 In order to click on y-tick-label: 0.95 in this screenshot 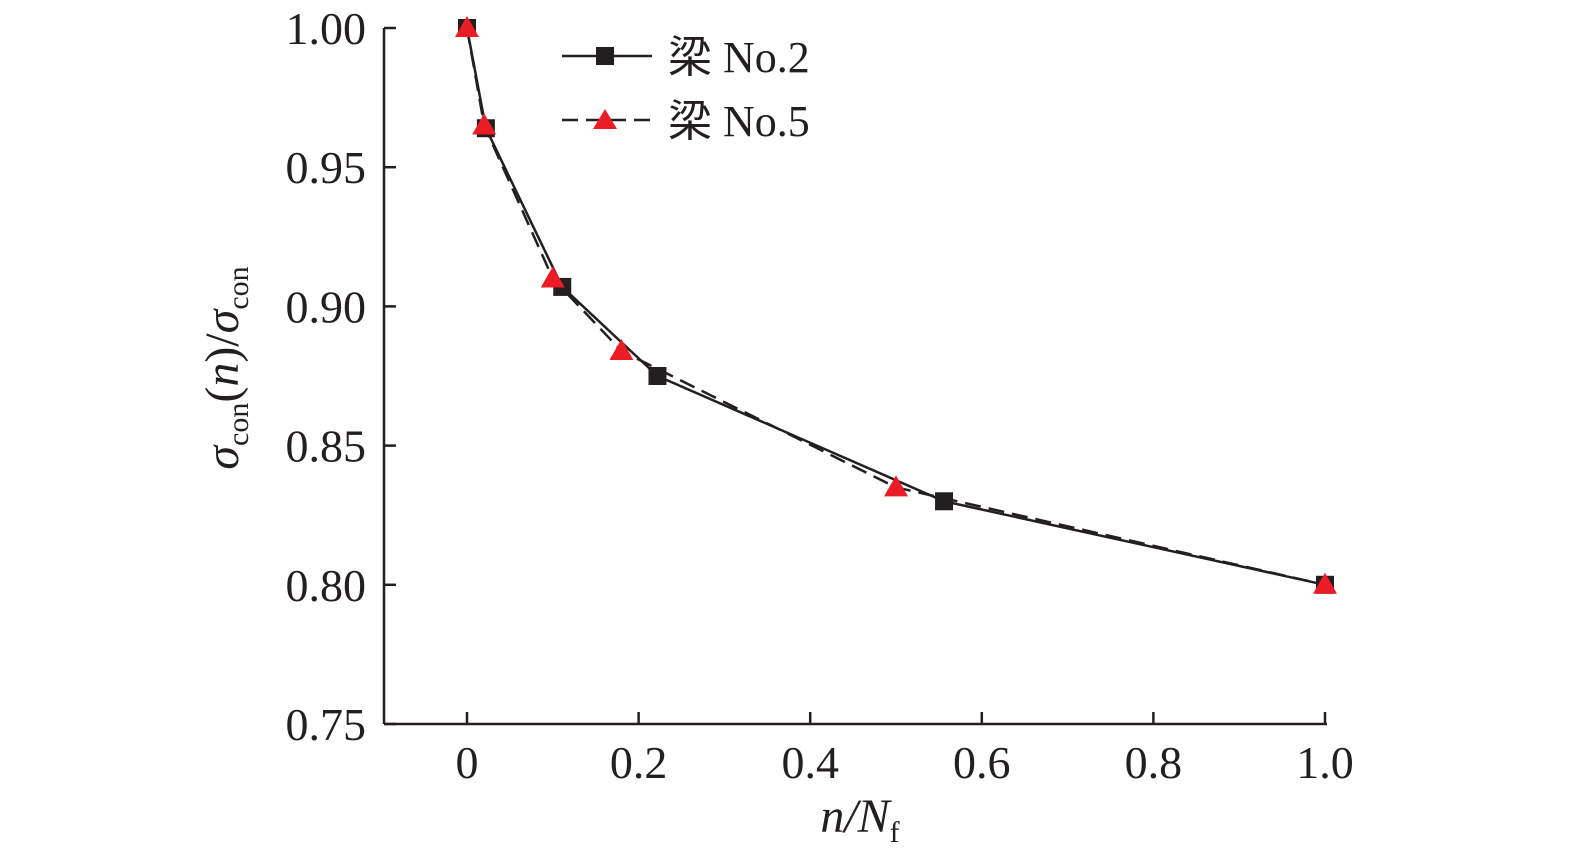, I will do `click(326, 167)`.